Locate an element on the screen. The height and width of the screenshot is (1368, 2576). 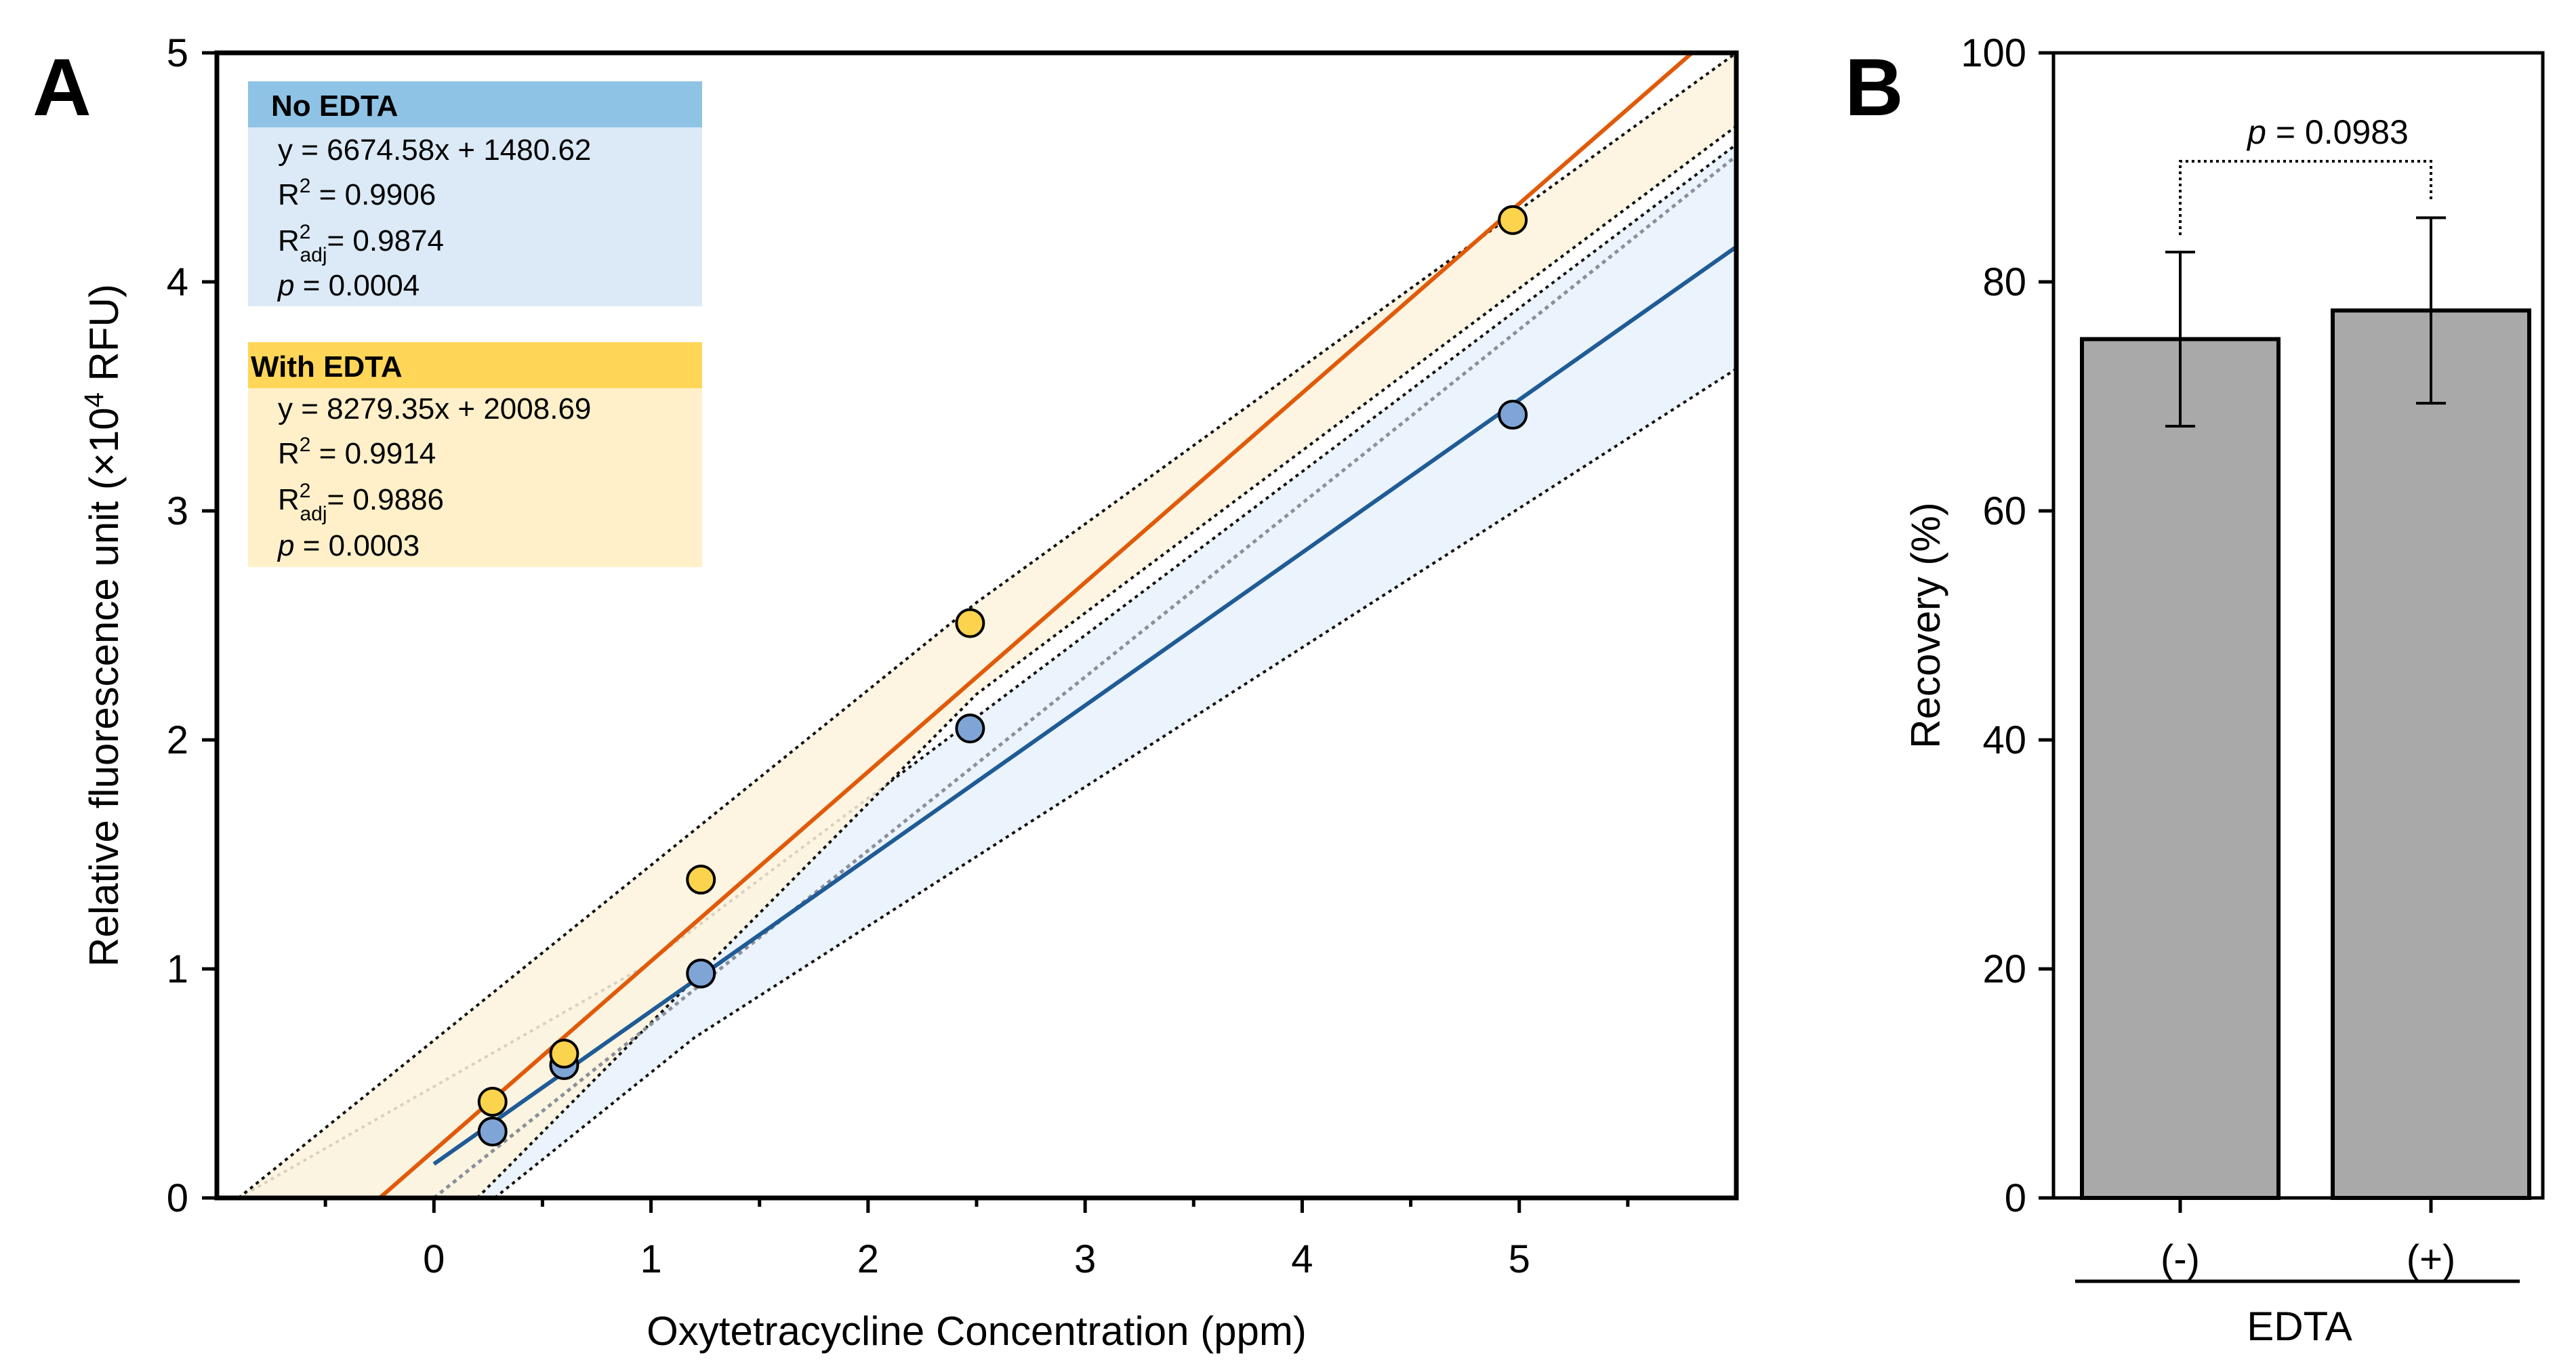
x-axis-label-a: Oxytetracycline Concentration (ppm) is located at coordinates (977, 1331).